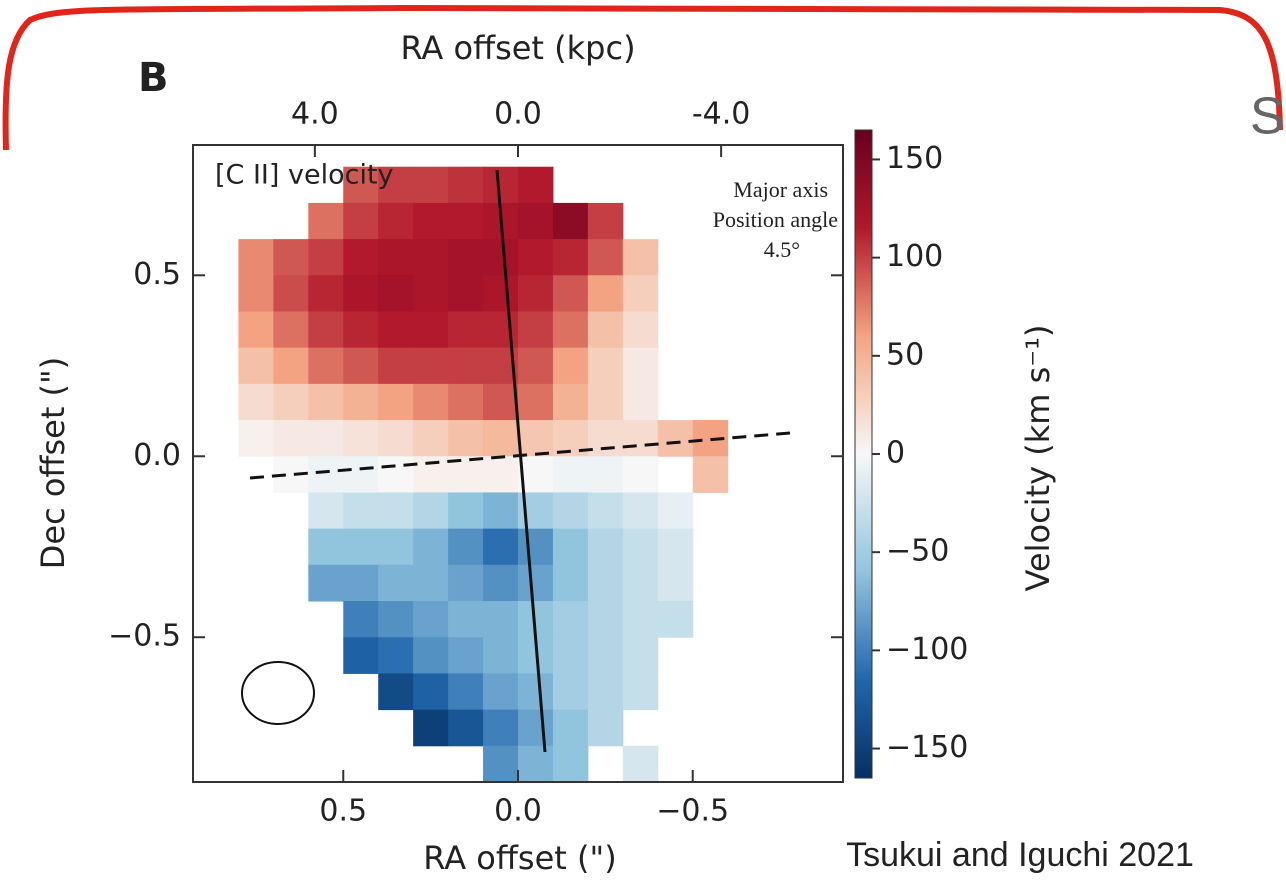 The width and height of the screenshot is (1286, 889). What do you see at coordinates (914, 256) in the screenshot?
I see `colorbar-tick-label: 100` at bounding box center [914, 256].